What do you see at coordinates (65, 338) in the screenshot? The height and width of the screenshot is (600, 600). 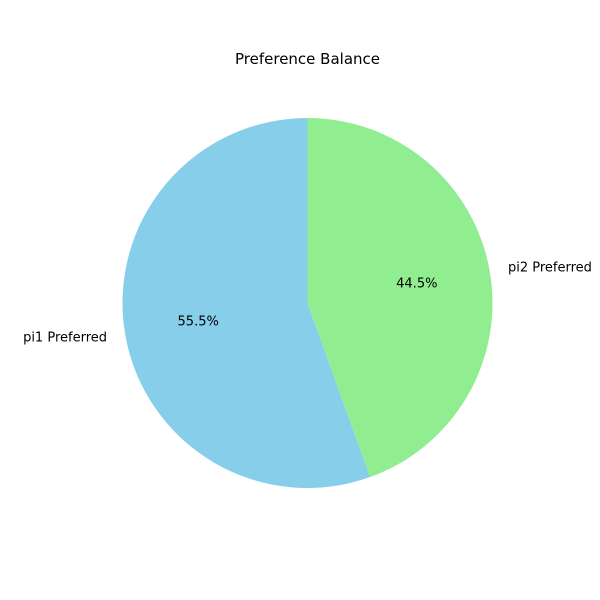 I see `slice-label-1: pi1 Preferred` at bounding box center [65, 338].